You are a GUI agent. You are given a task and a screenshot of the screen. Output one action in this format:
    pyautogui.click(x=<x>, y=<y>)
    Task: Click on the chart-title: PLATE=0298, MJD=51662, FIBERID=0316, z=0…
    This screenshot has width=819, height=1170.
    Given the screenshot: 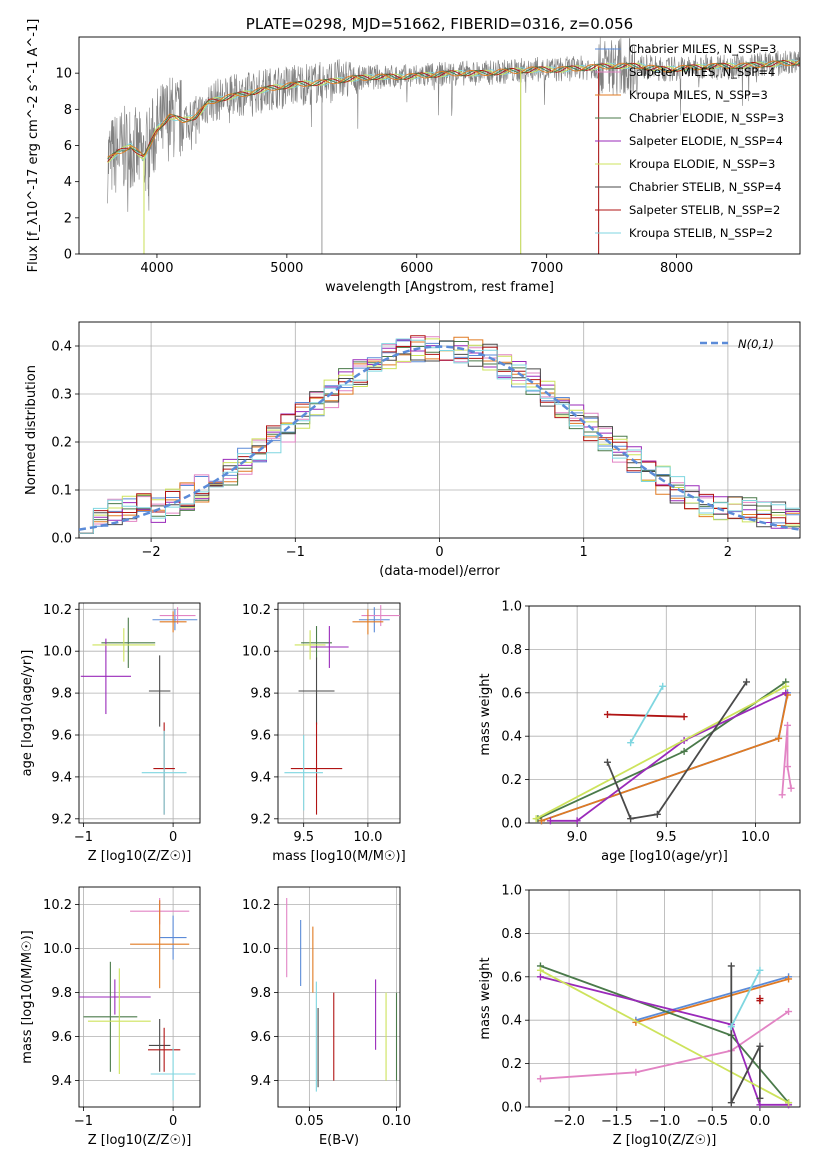 What is the action you would take?
    pyautogui.click(x=439, y=24)
    